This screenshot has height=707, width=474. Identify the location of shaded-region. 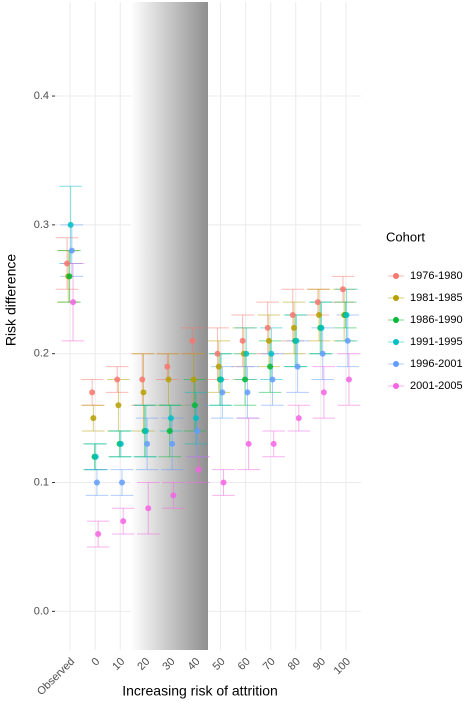
(169, 326).